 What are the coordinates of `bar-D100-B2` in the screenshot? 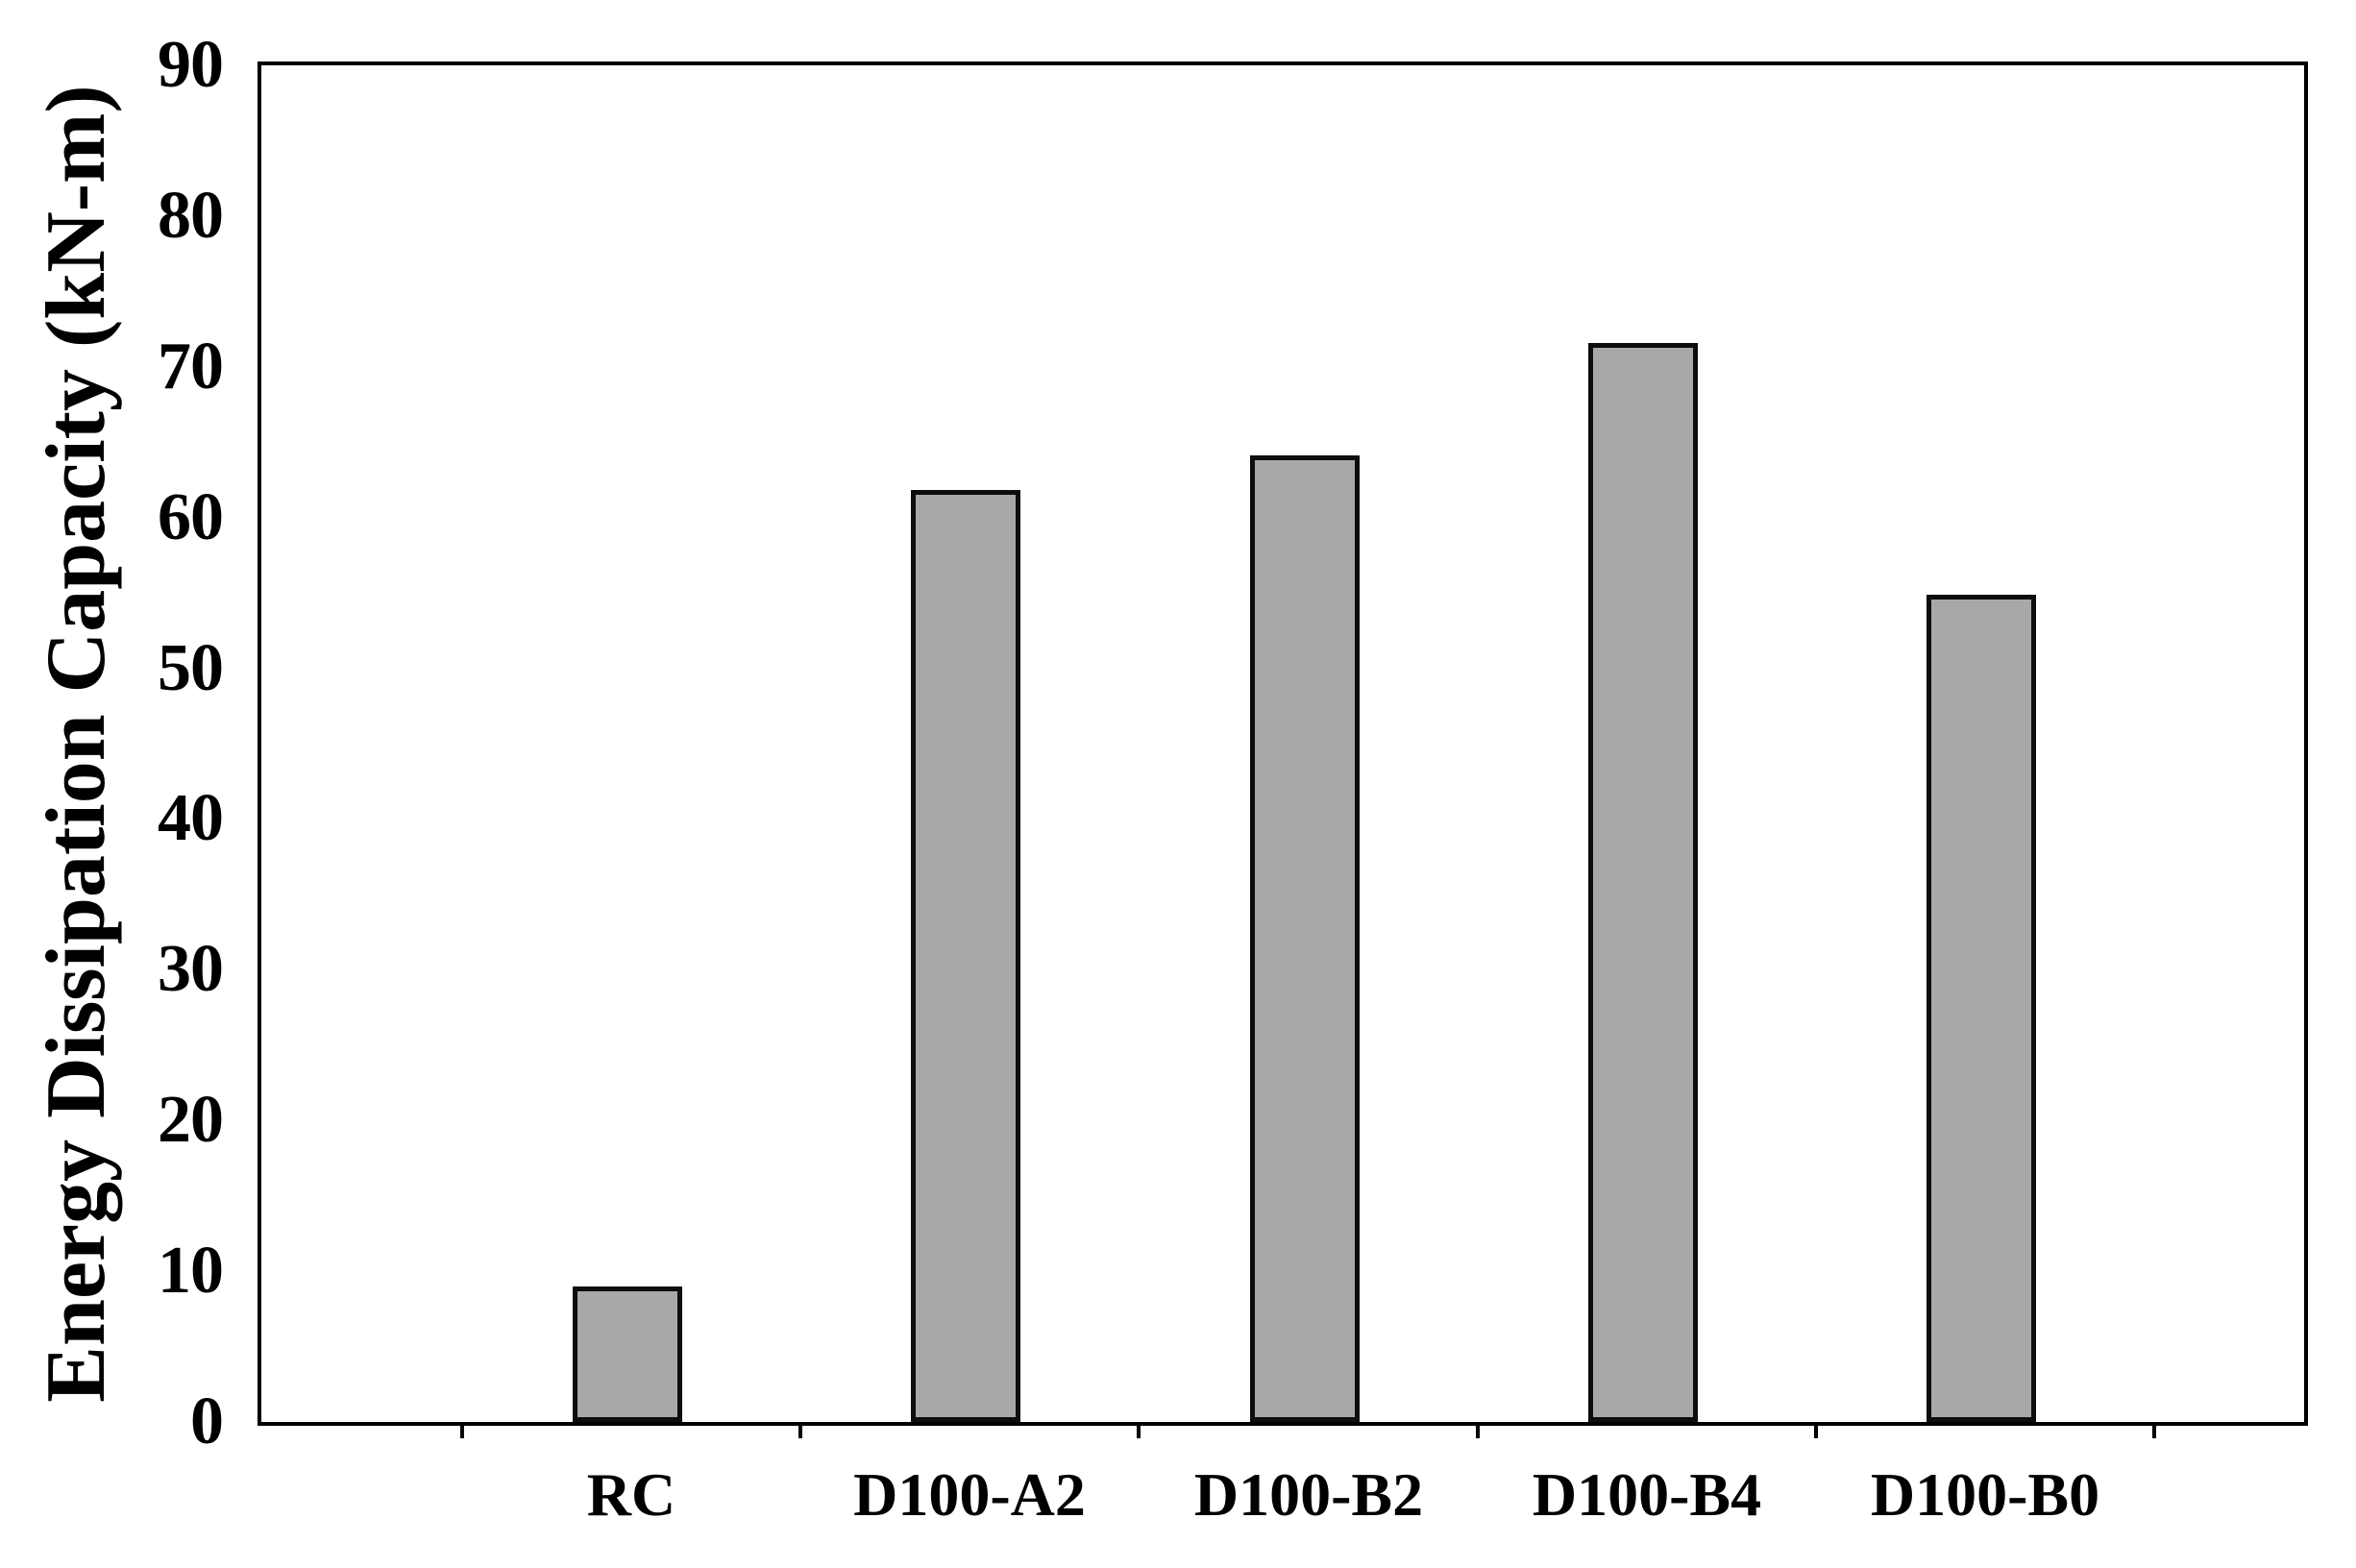 It's located at (1304, 939).